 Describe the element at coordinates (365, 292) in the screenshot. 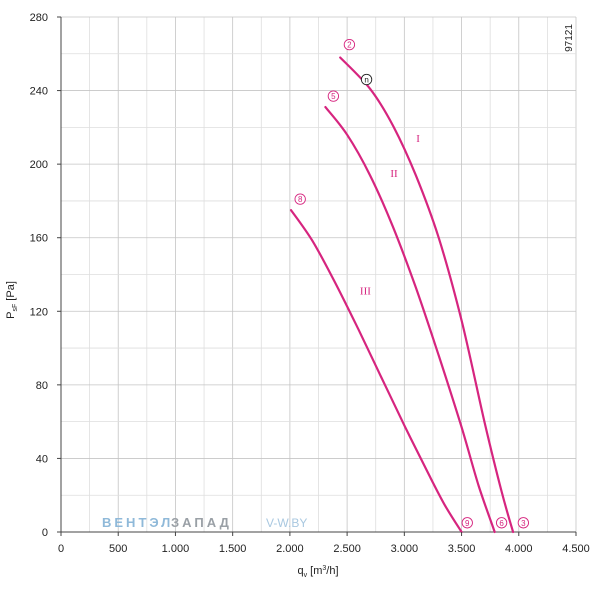

I see `series-label-III: III` at that location.